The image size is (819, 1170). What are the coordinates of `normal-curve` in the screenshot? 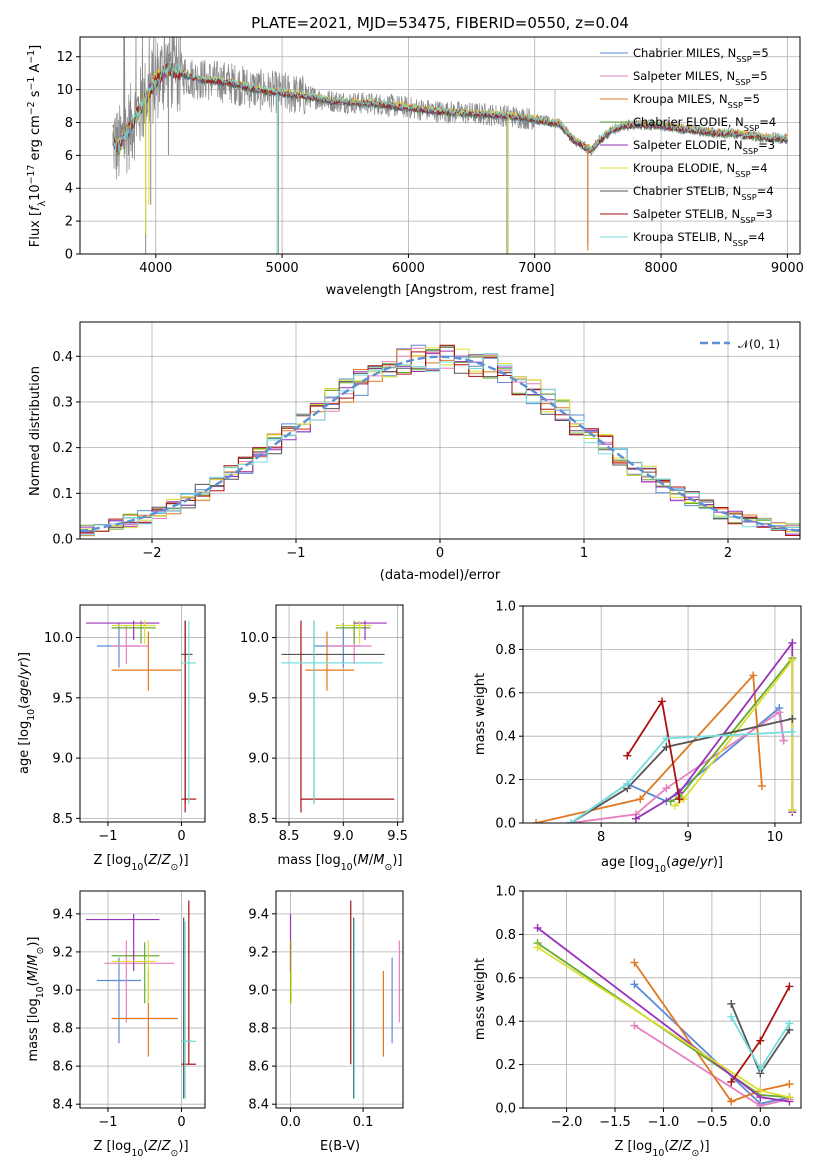 It's located at (440, 444).